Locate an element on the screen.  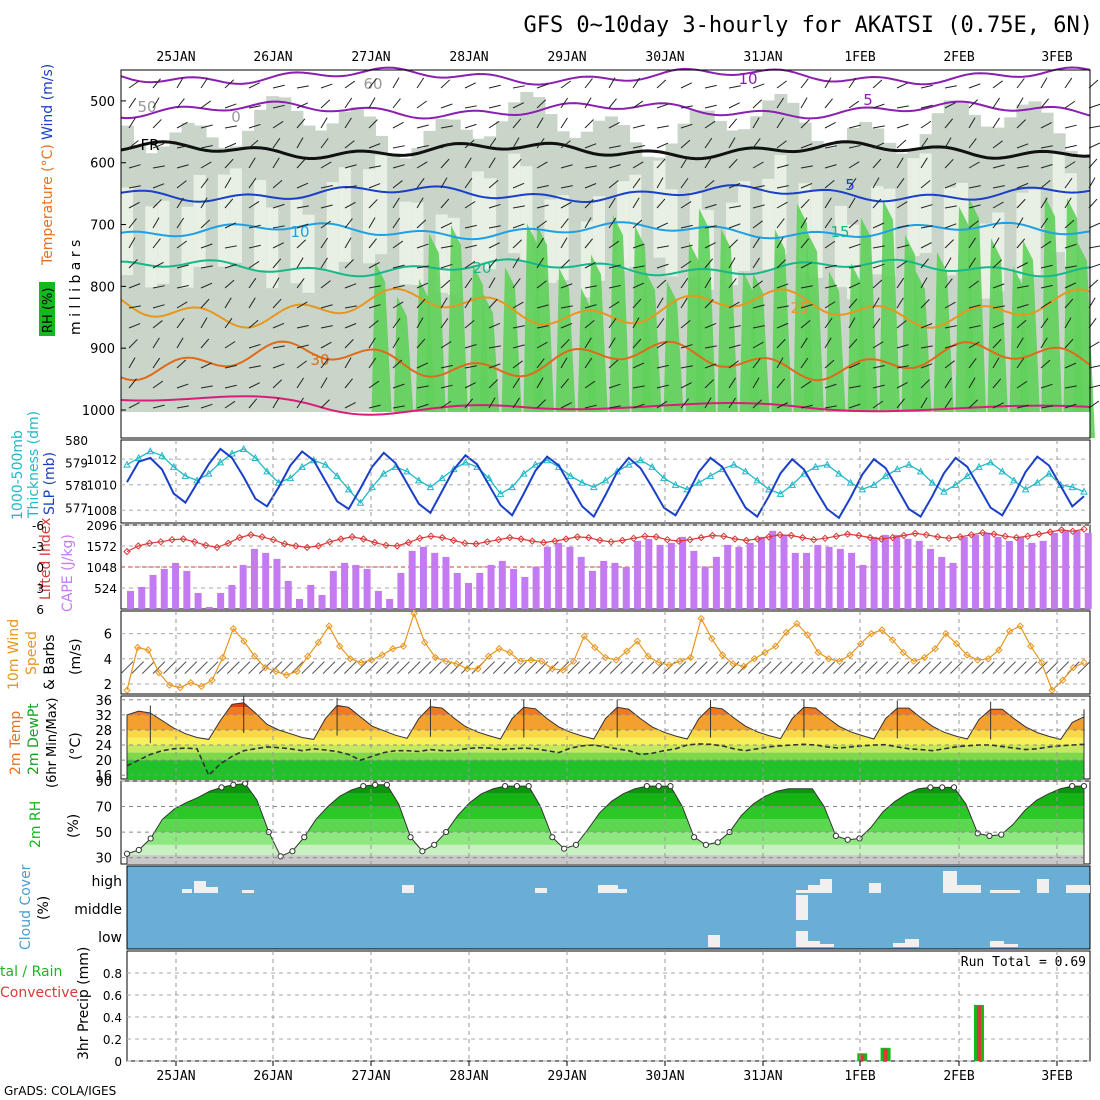
cloud-label-b: (%) is located at coordinates (44, 908).